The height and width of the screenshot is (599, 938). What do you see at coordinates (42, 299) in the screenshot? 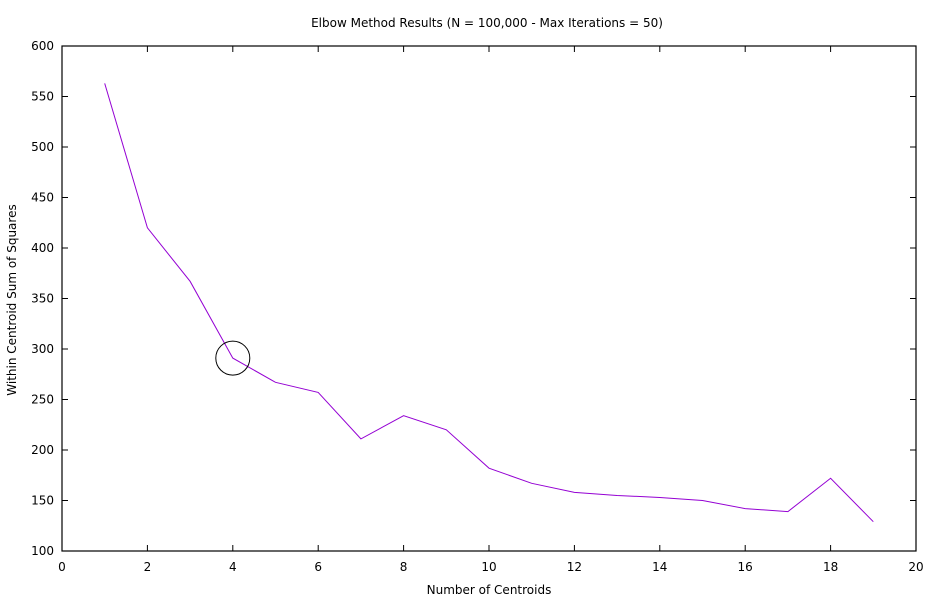
I see `y-tick-label: 350` at bounding box center [42, 299].